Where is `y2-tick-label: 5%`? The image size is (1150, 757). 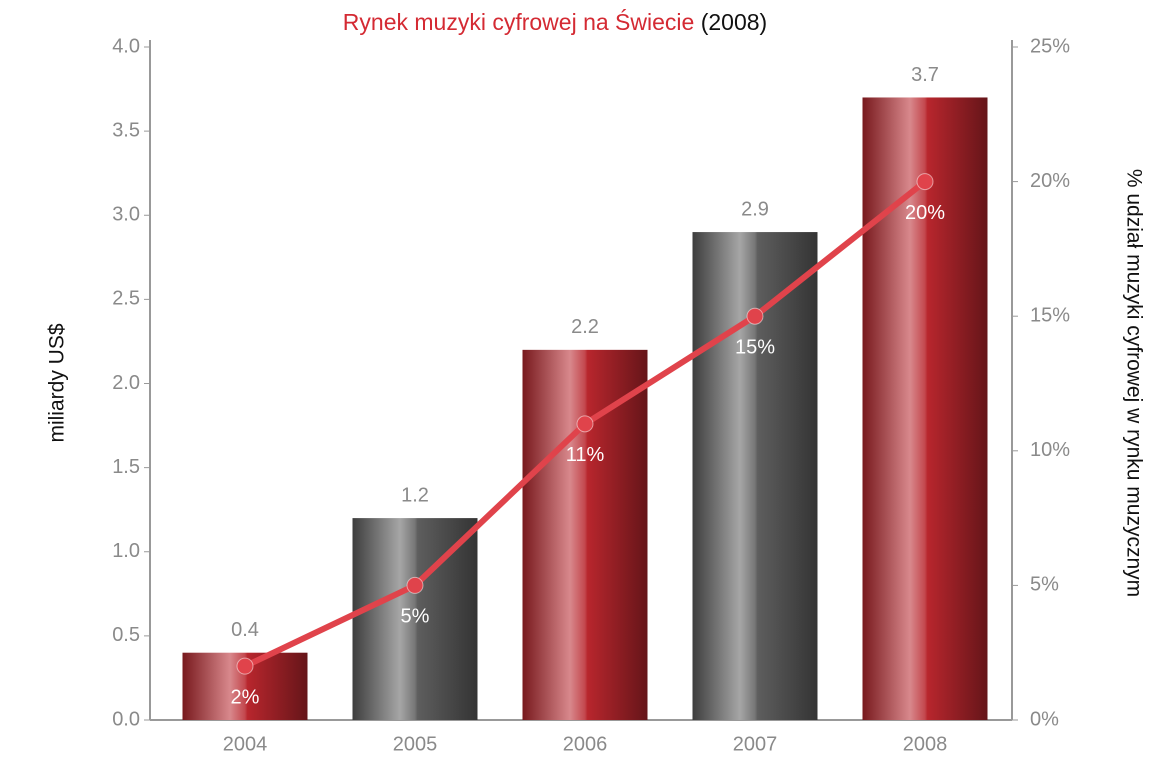
y2-tick-label: 5% is located at coordinates (1044, 585).